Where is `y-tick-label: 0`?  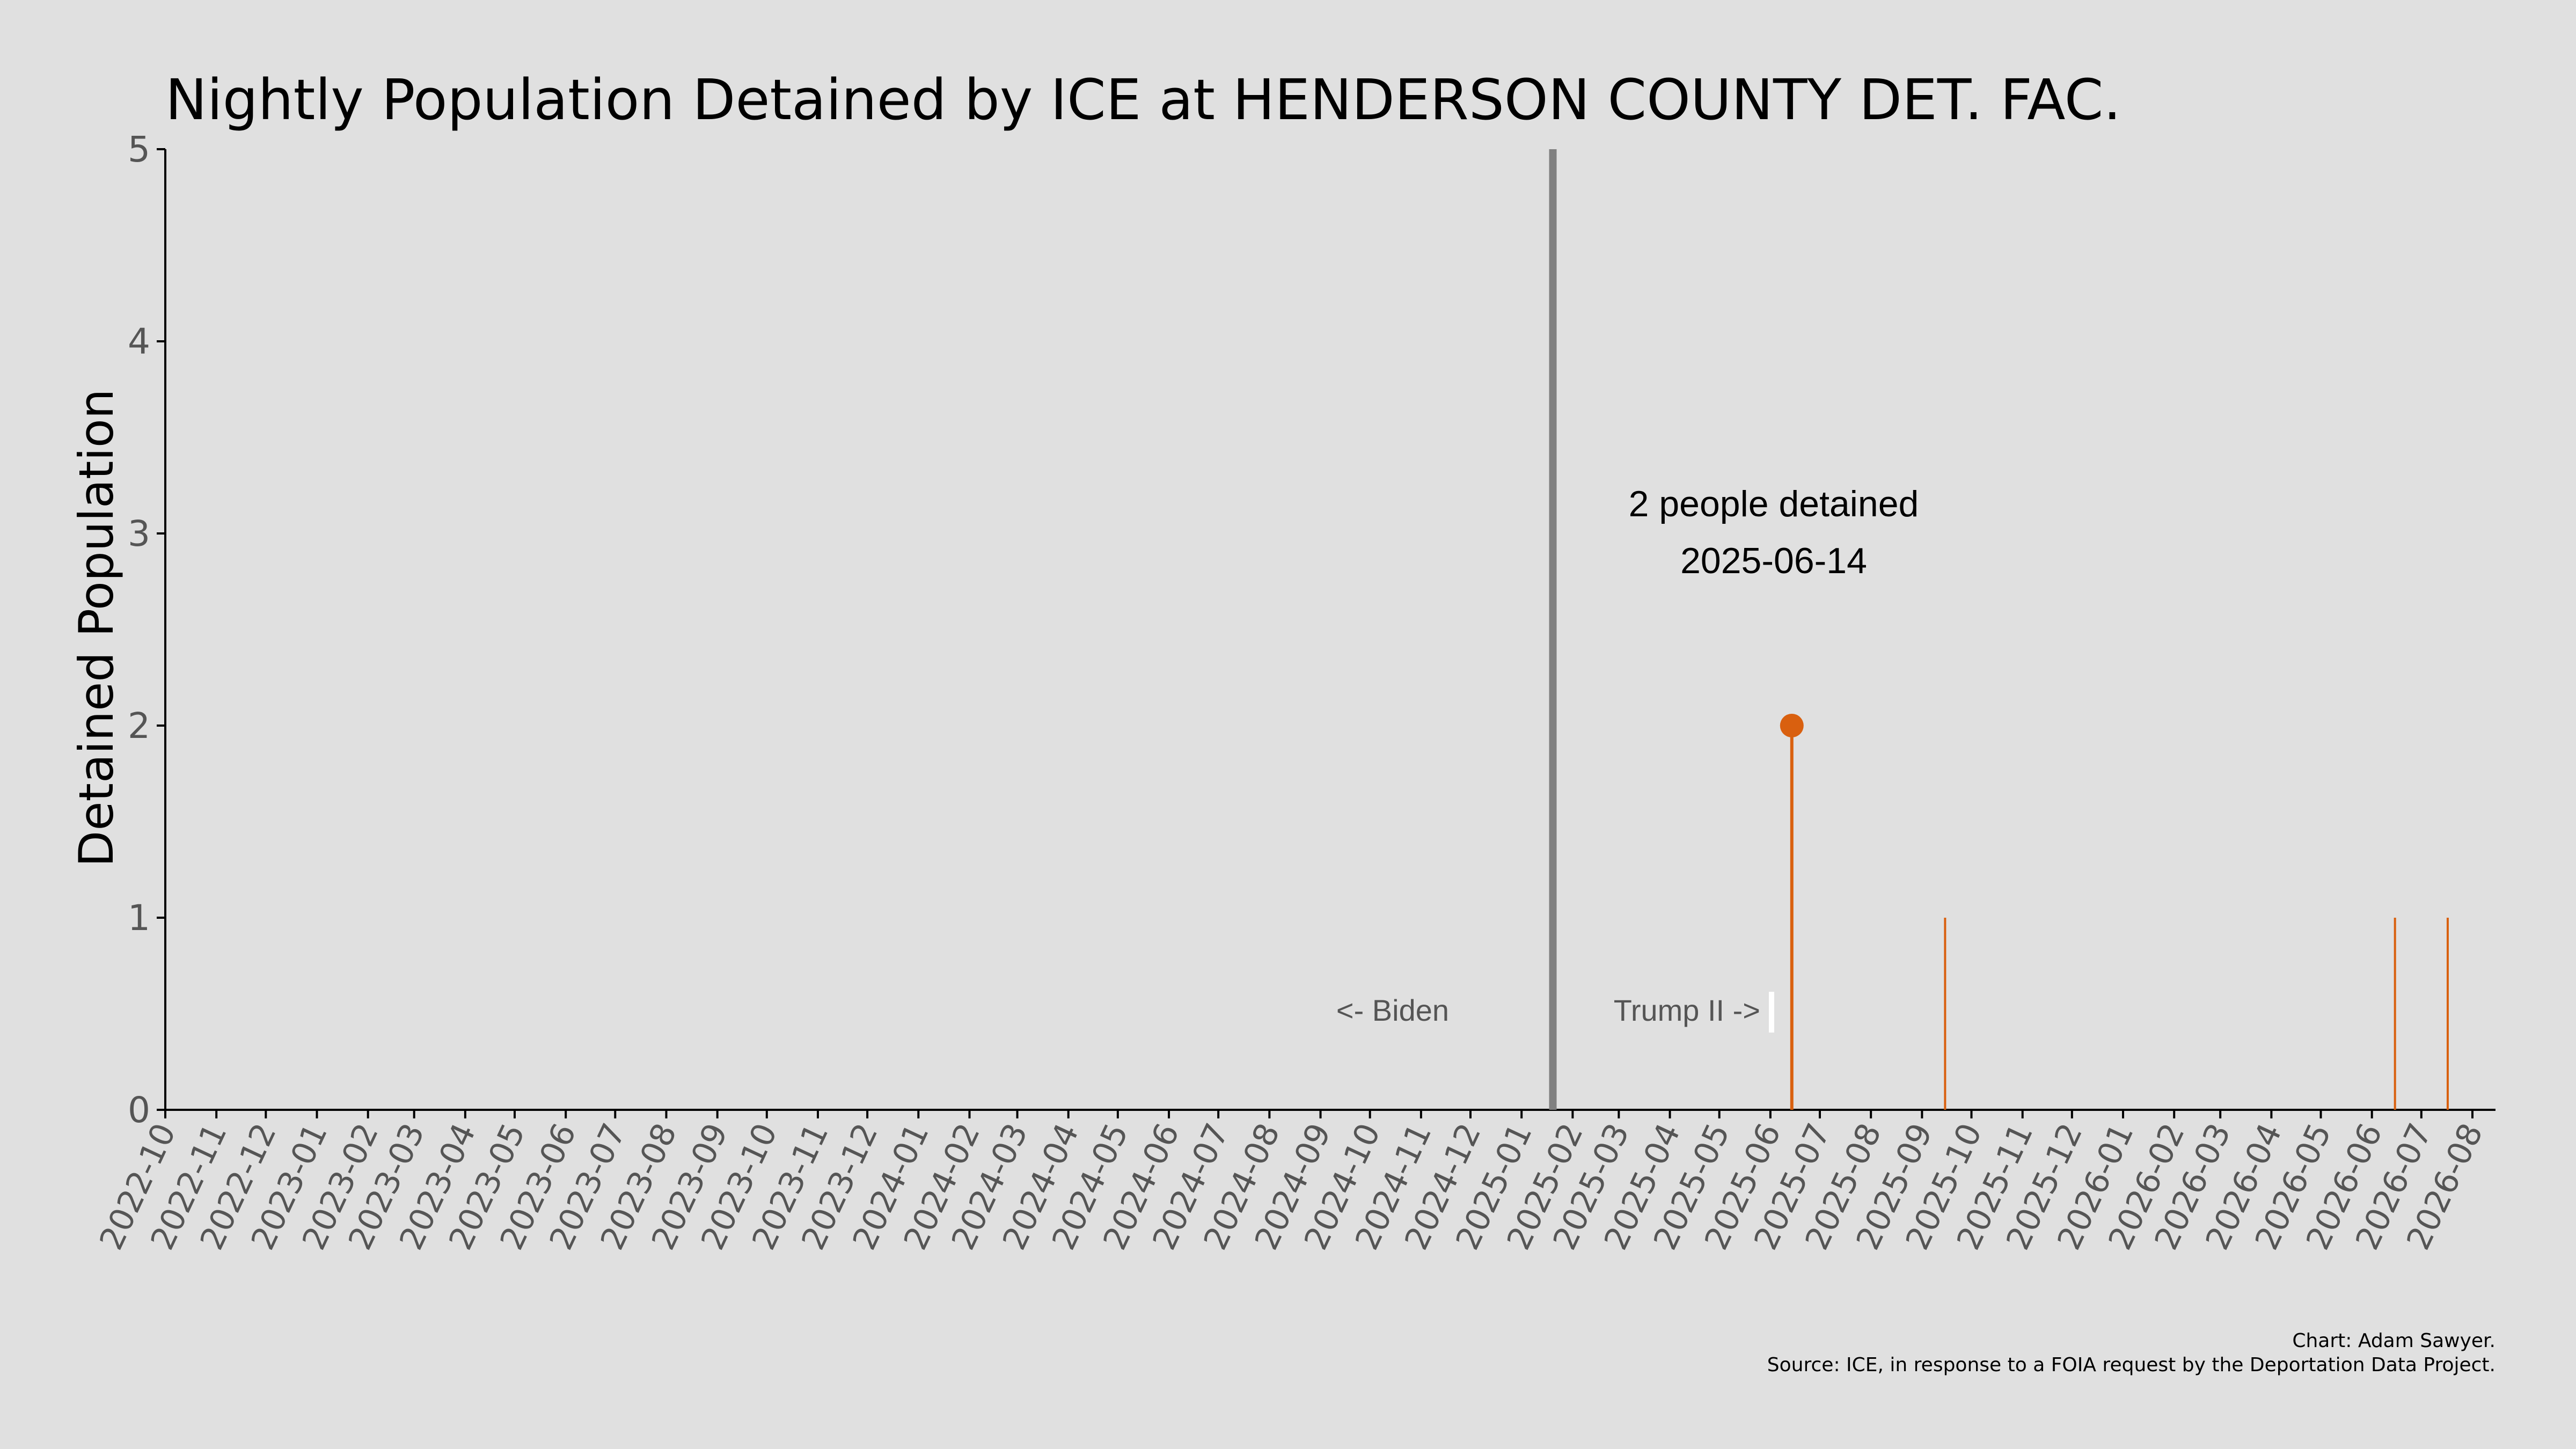 y-tick-label: 0 is located at coordinates (139, 1110).